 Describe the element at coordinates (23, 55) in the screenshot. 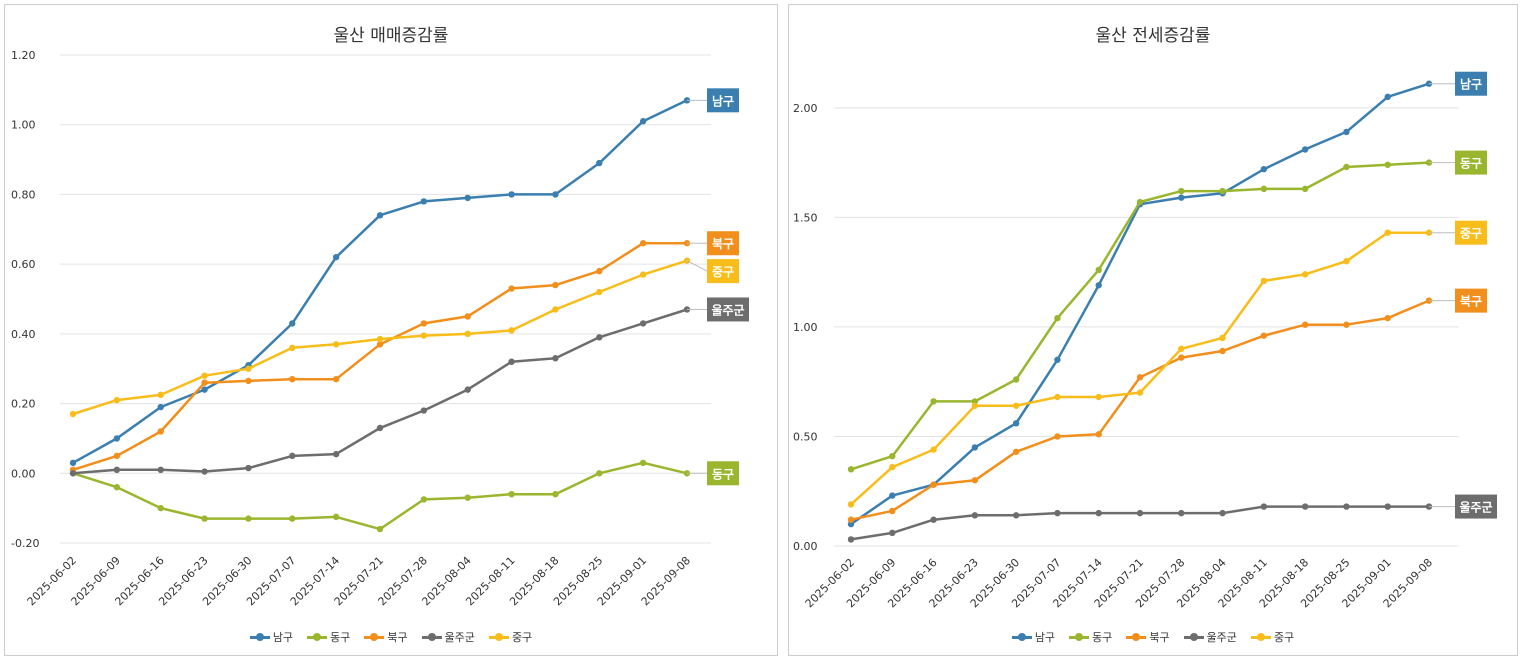

I see `y-tick-label: 1.20` at that location.